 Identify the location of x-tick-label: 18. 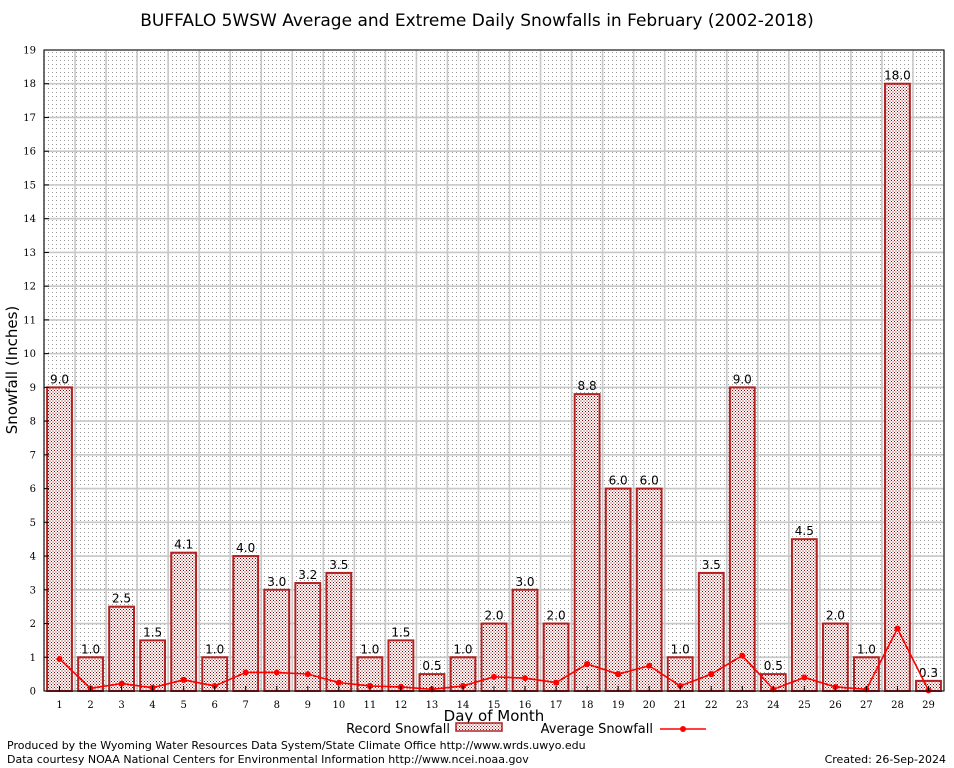
(587, 705).